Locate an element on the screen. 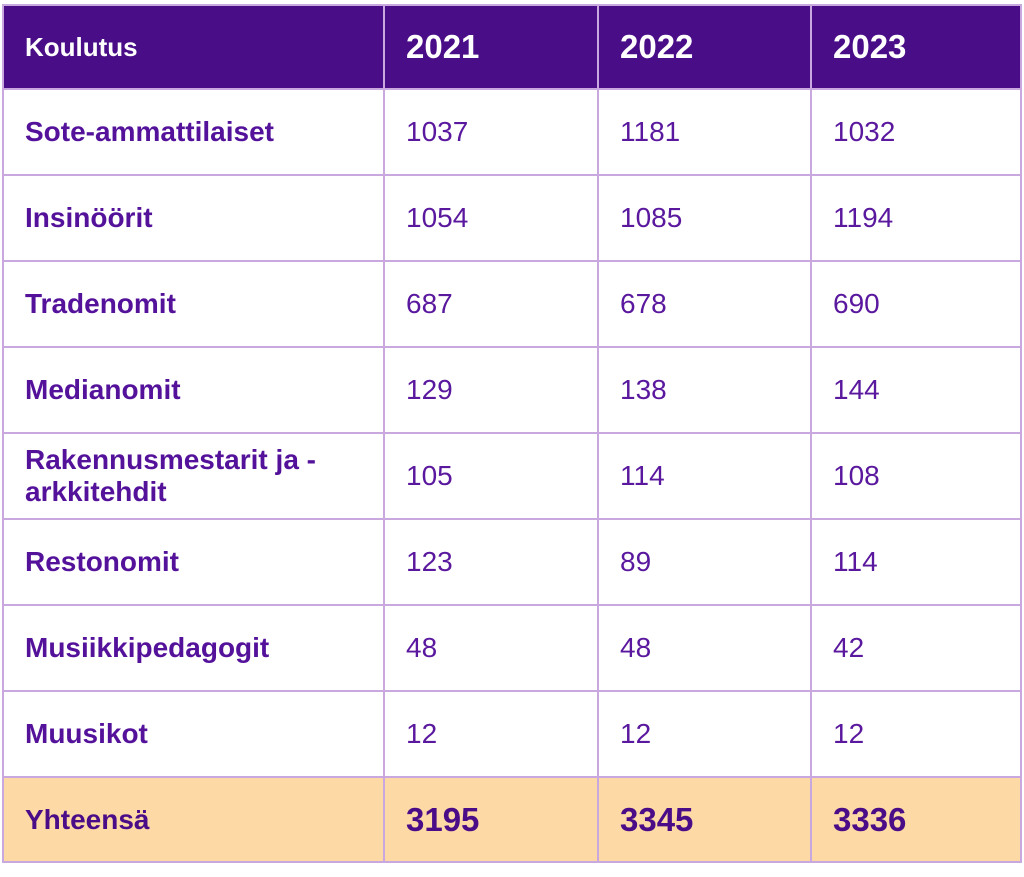 The width and height of the screenshot is (1024, 877). column-header-2022: 2022 is located at coordinates (704, 47).